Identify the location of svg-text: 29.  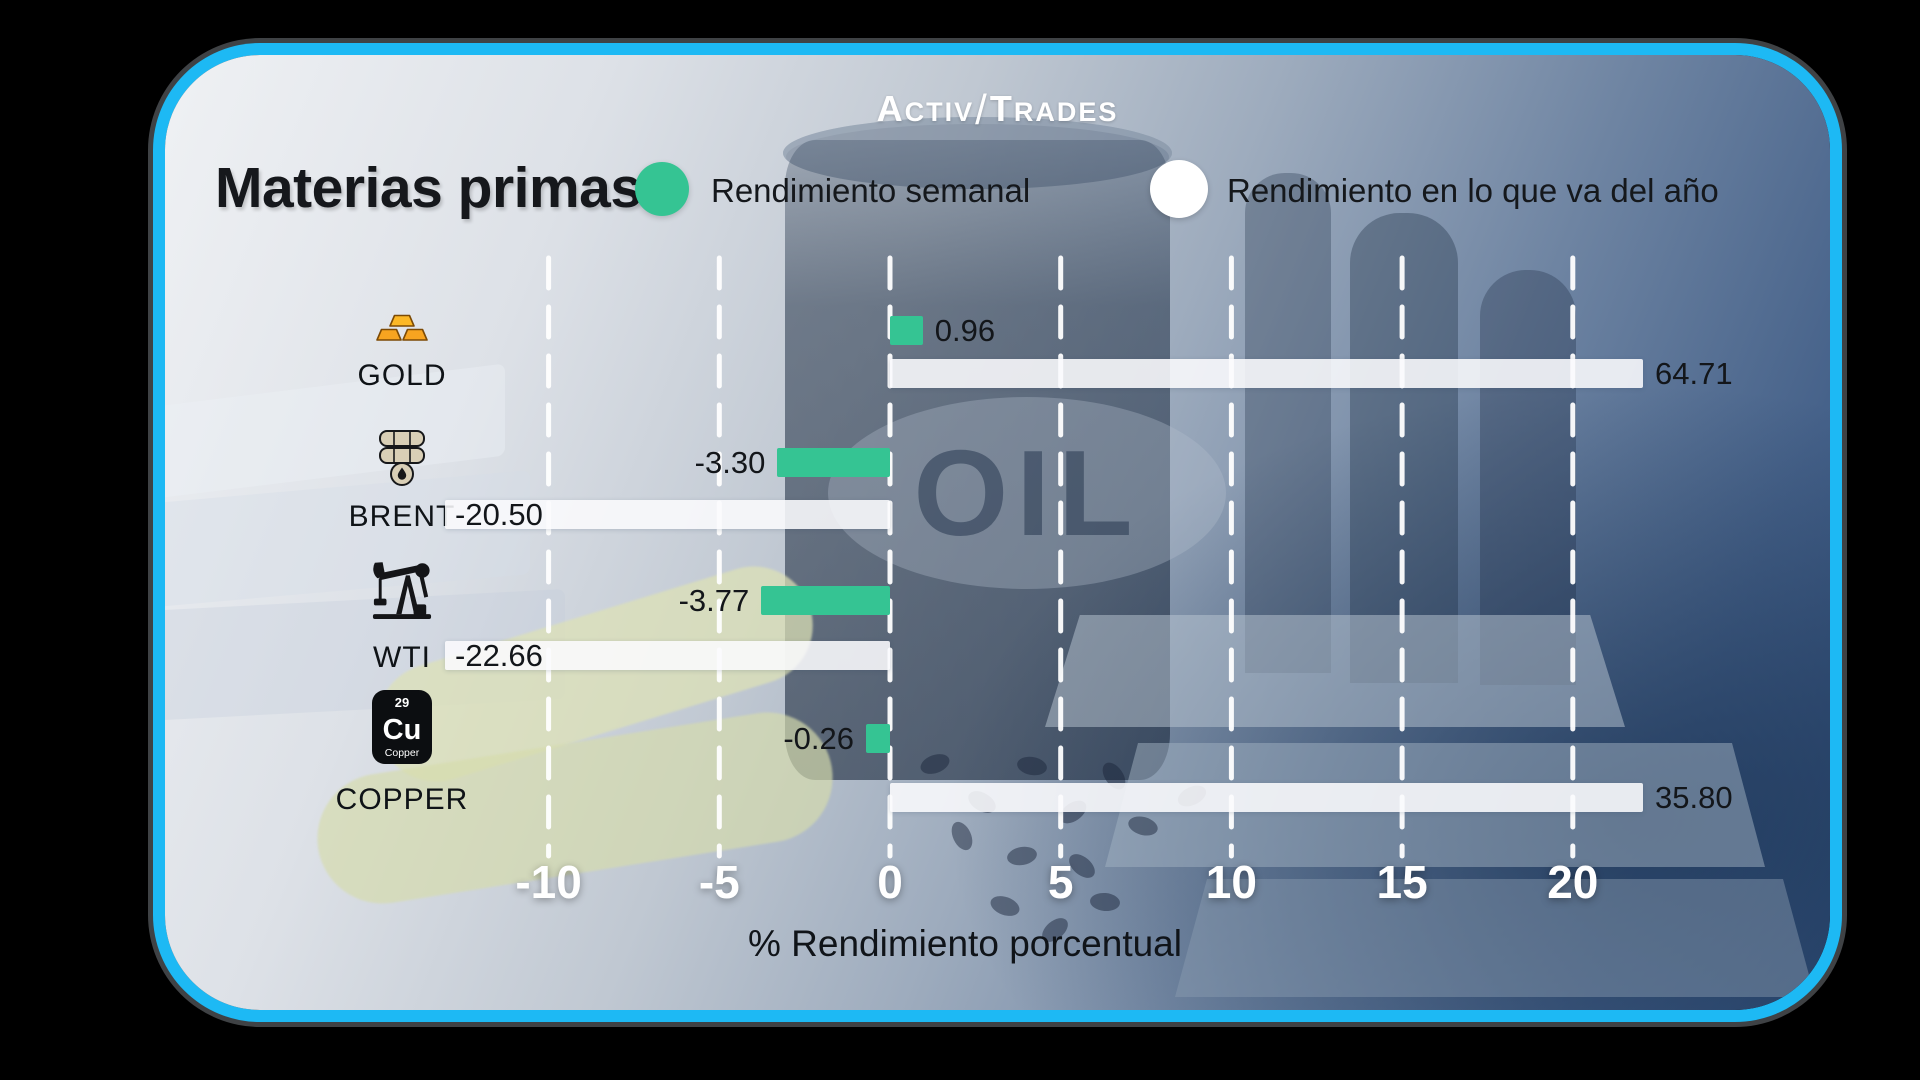
(402, 702).